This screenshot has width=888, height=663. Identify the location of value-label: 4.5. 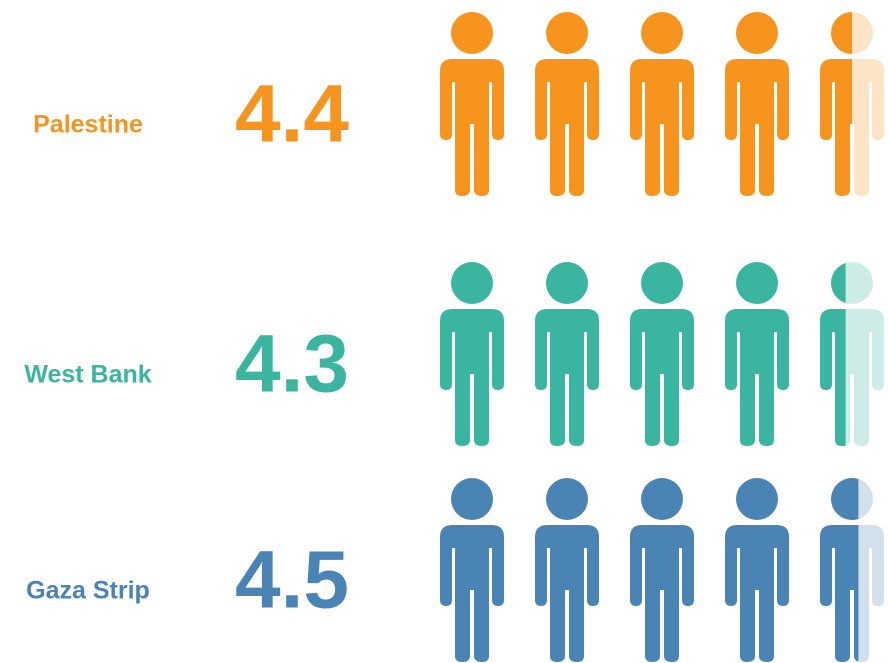
(292, 580).